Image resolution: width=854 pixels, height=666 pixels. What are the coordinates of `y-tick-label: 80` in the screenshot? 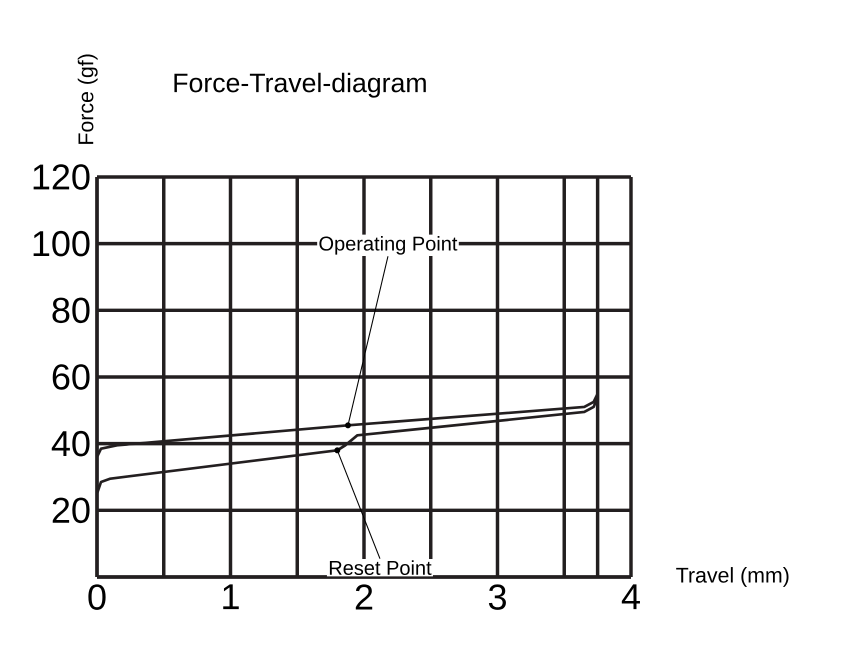 It's located at (71, 311).